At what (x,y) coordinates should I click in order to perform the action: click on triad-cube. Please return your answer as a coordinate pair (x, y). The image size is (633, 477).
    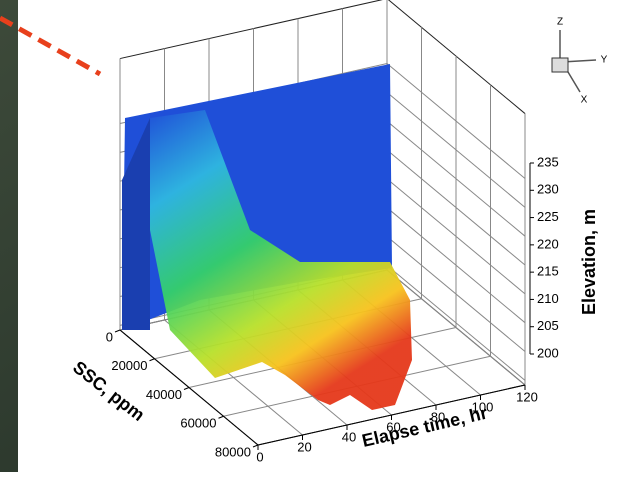
    Looking at the image, I should click on (560, 65).